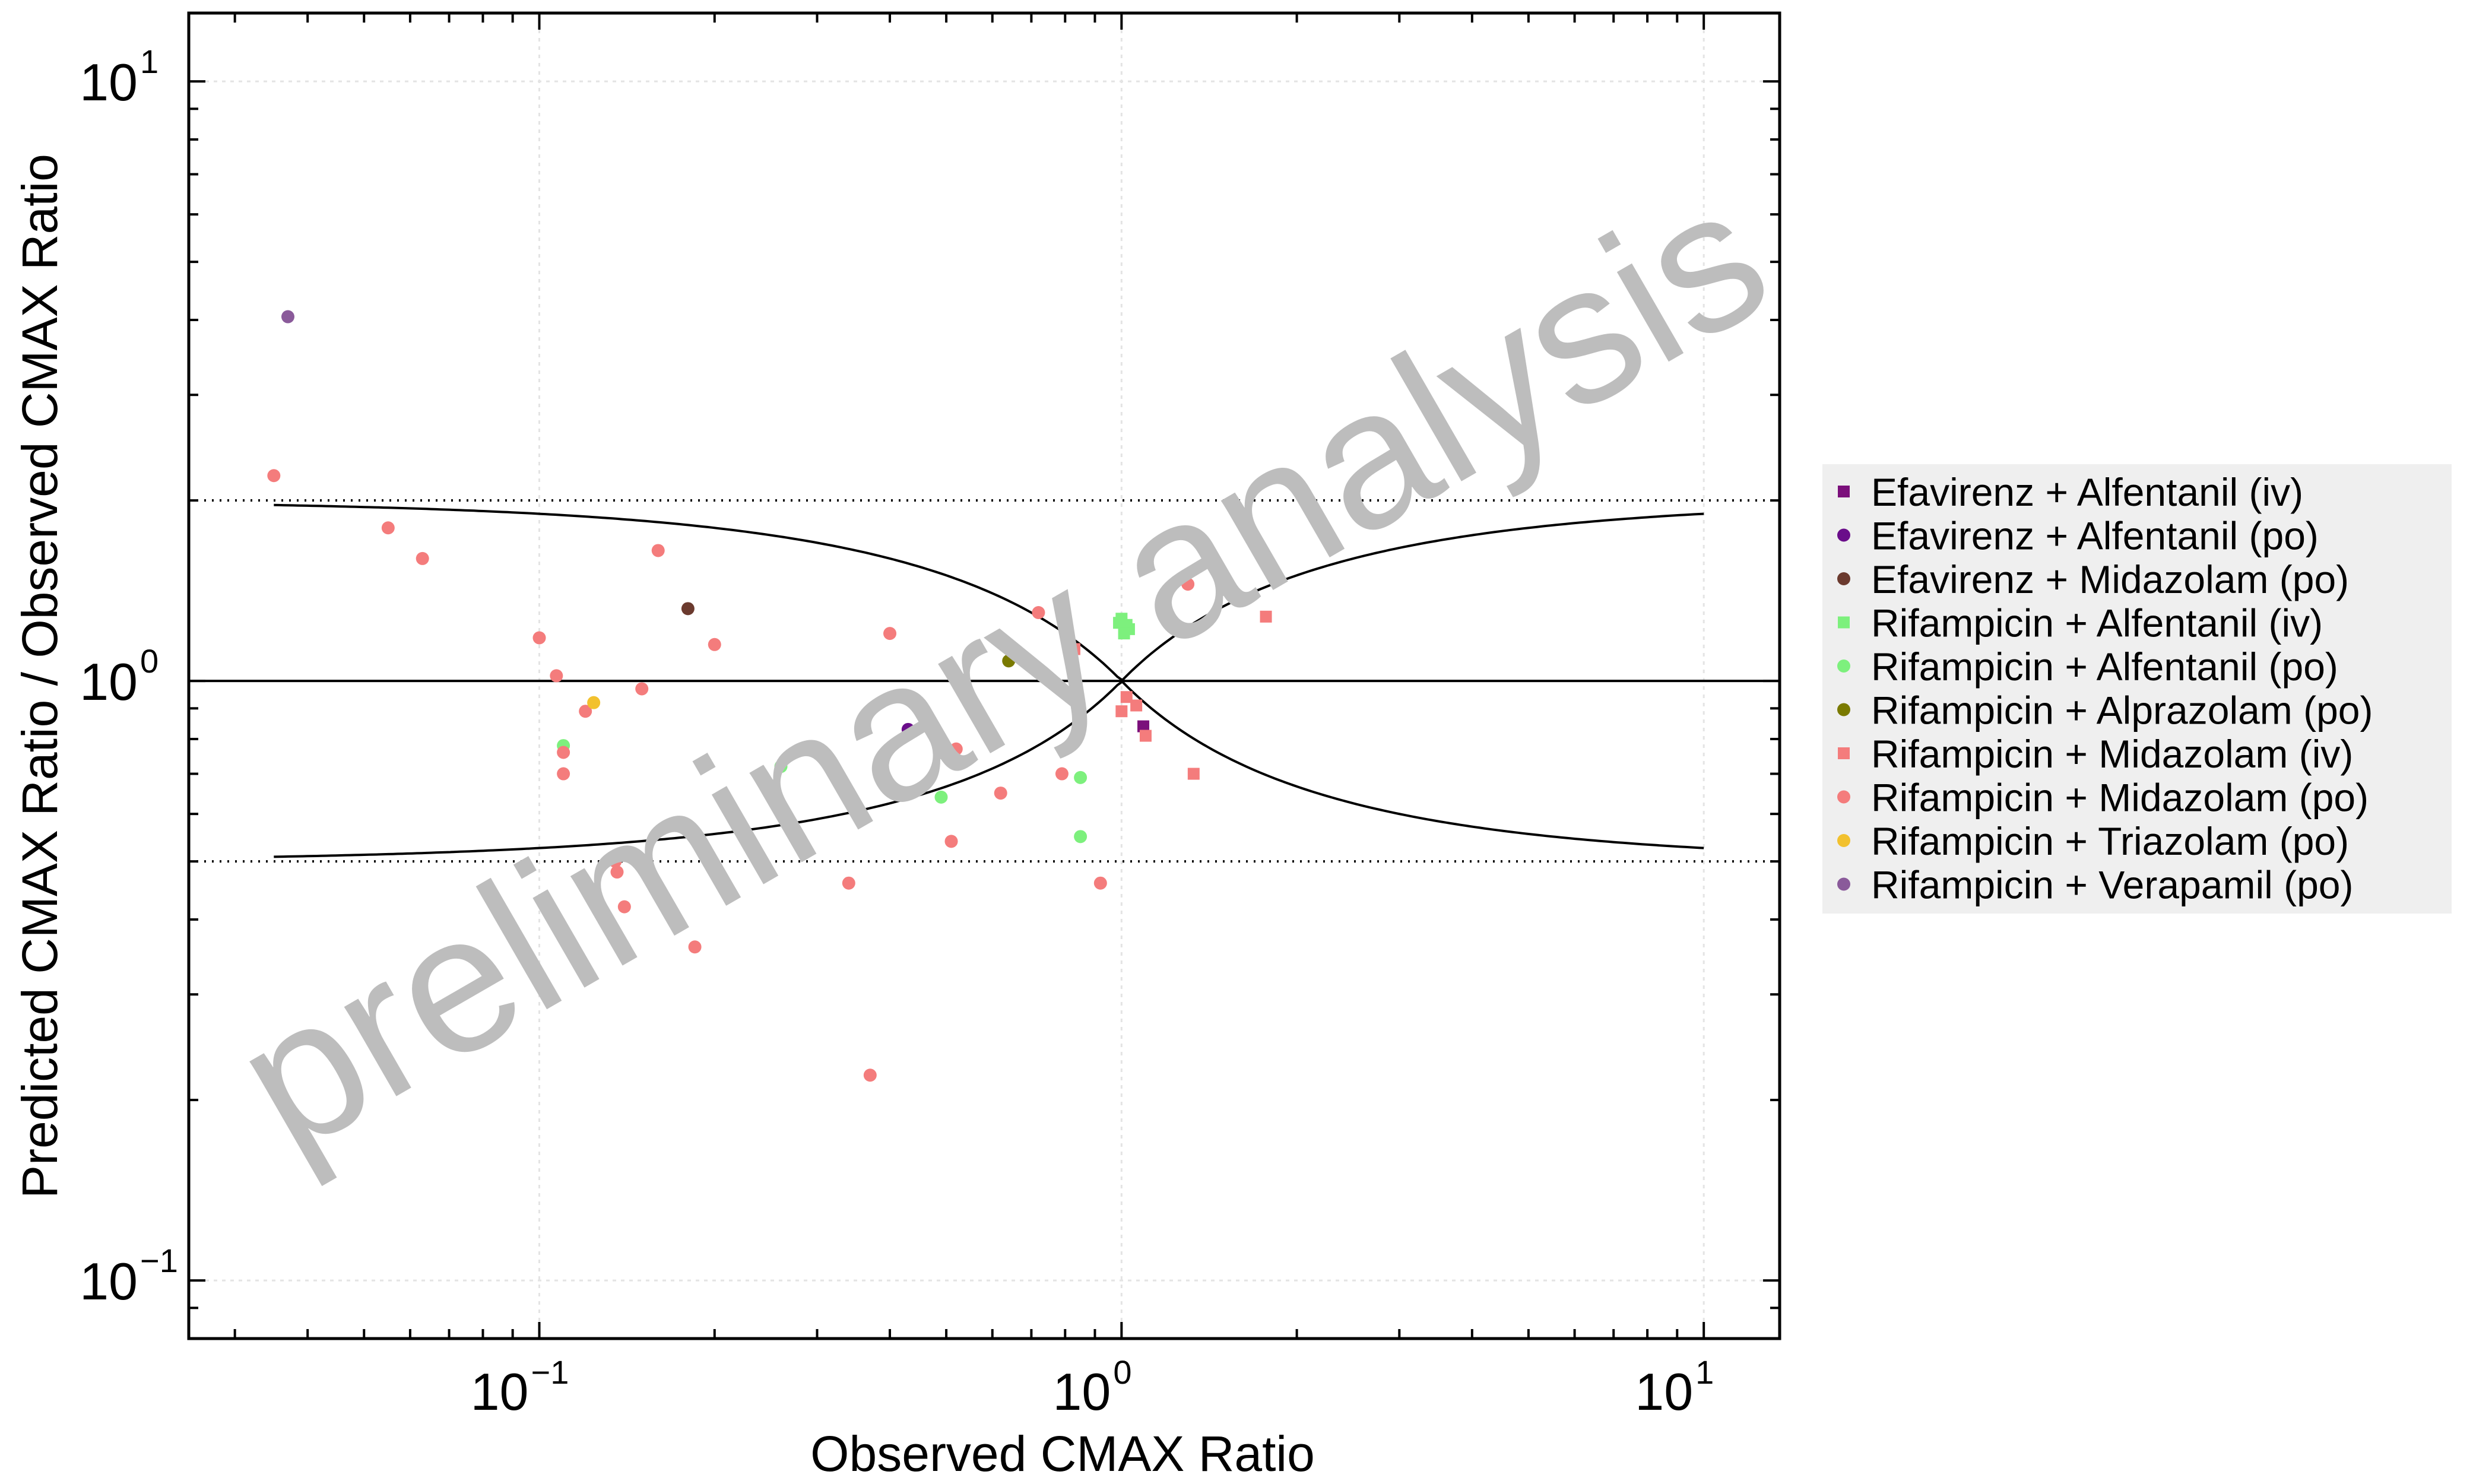 Image resolution: width=2473 pixels, height=1484 pixels. I want to click on legend-entry-label: Rifampicin + Alprazolam (po), so click(2122, 711).